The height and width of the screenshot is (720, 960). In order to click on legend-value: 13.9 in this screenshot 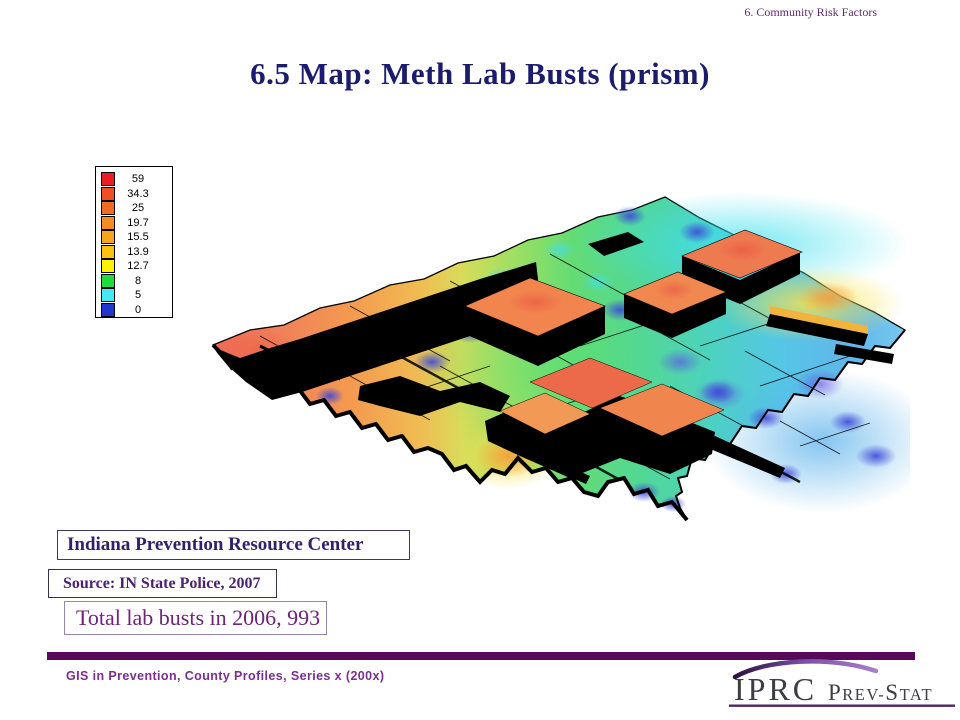, I will do `click(138, 251)`.